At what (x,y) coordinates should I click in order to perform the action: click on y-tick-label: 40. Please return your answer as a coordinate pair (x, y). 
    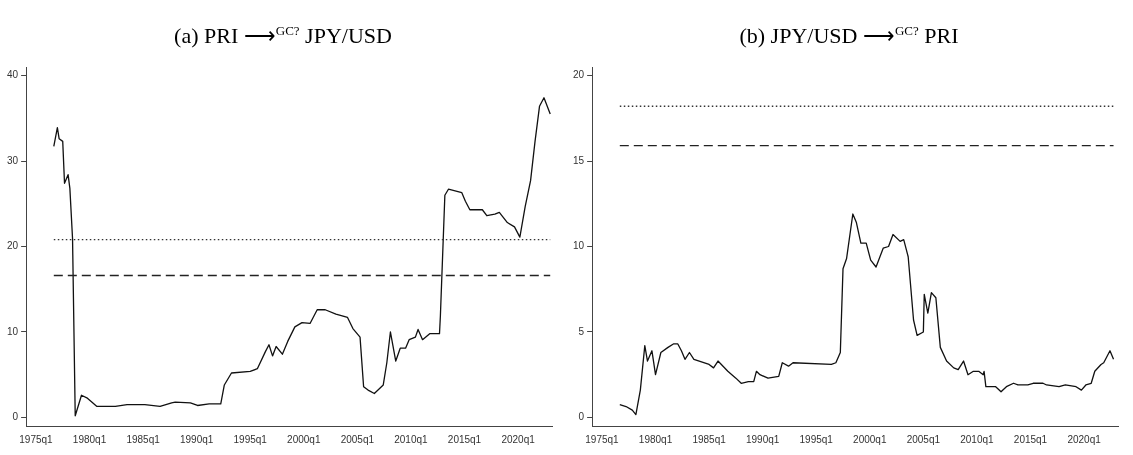
    Looking at the image, I should click on (13, 75).